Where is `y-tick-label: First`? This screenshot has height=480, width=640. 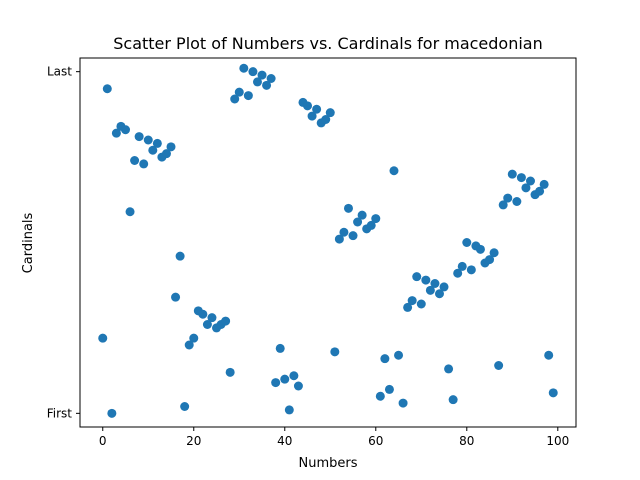
y-tick-label: First is located at coordinates (60, 413).